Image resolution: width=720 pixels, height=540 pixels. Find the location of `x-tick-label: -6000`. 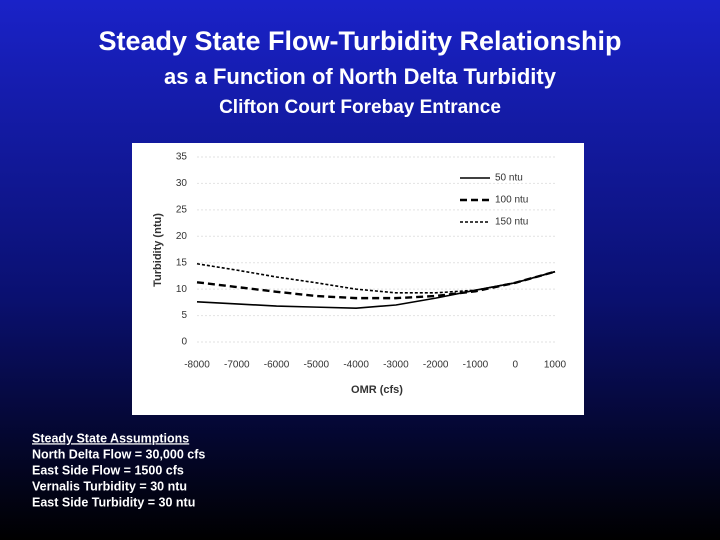

x-tick-label: -6000 is located at coordinates (277, 365).